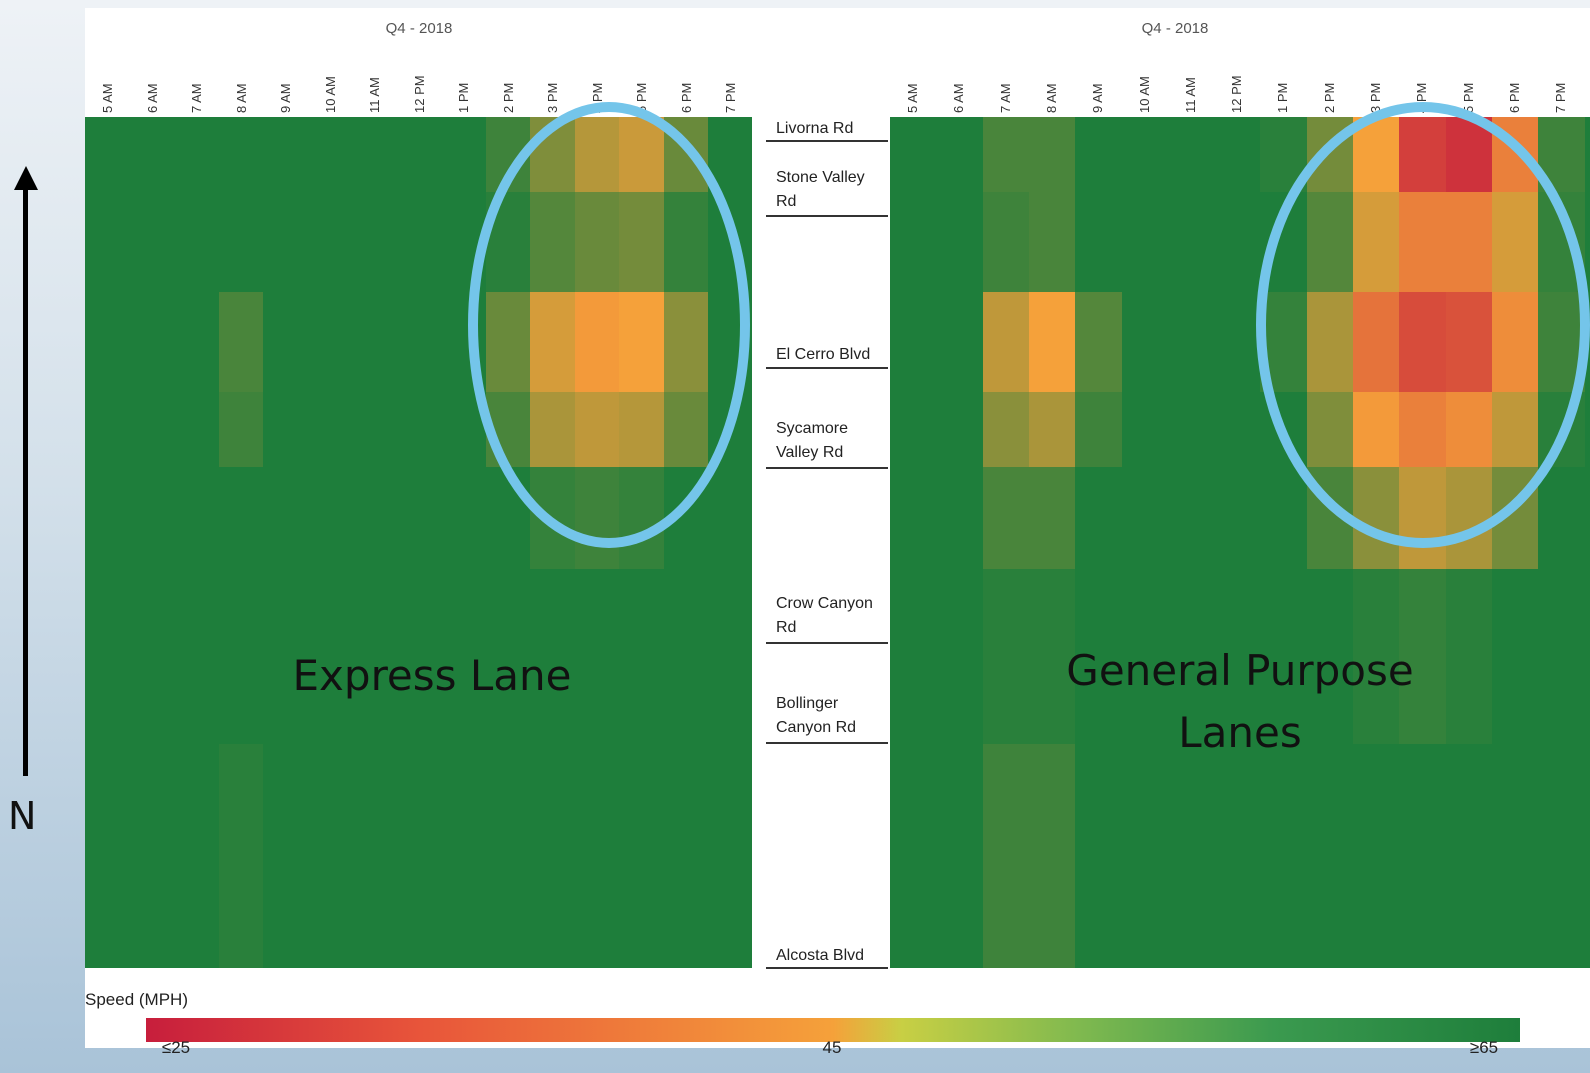 The width and height of the screenshot is (1590, 1073). What do you see at coordinates (1423, 325) in the screenshot?
I see `gp-peak-highlight` at bounding box center [1423, 325].